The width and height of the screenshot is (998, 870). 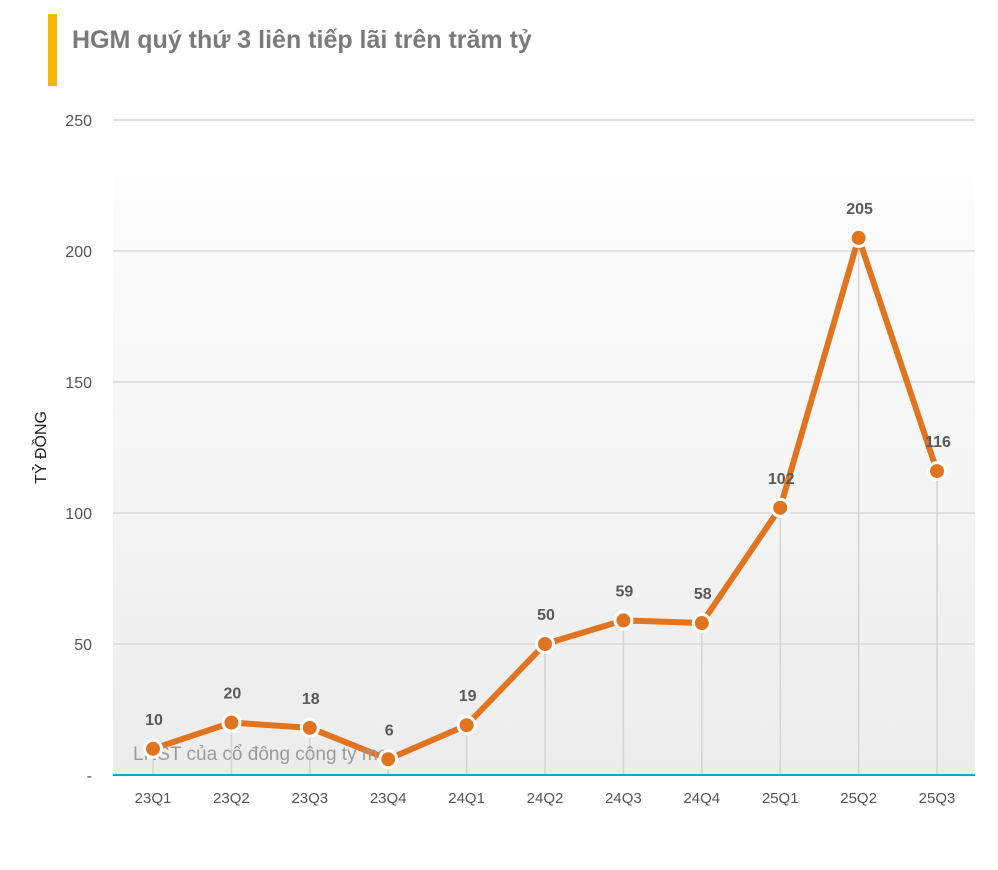 I want to click on y-tick-label: 200, so click(x=78, y=252).